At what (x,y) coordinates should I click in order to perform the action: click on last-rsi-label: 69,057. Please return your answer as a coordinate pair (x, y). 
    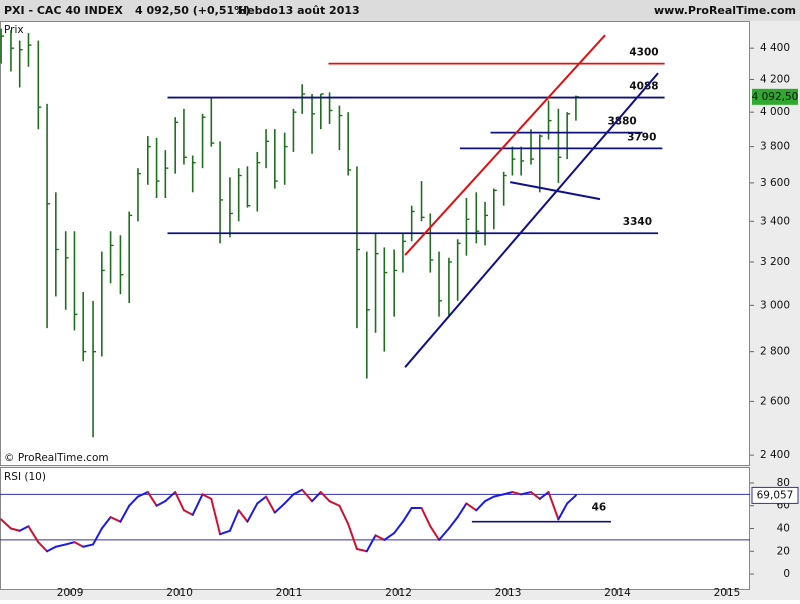
    Looking at the image, I should click on (775, 495).